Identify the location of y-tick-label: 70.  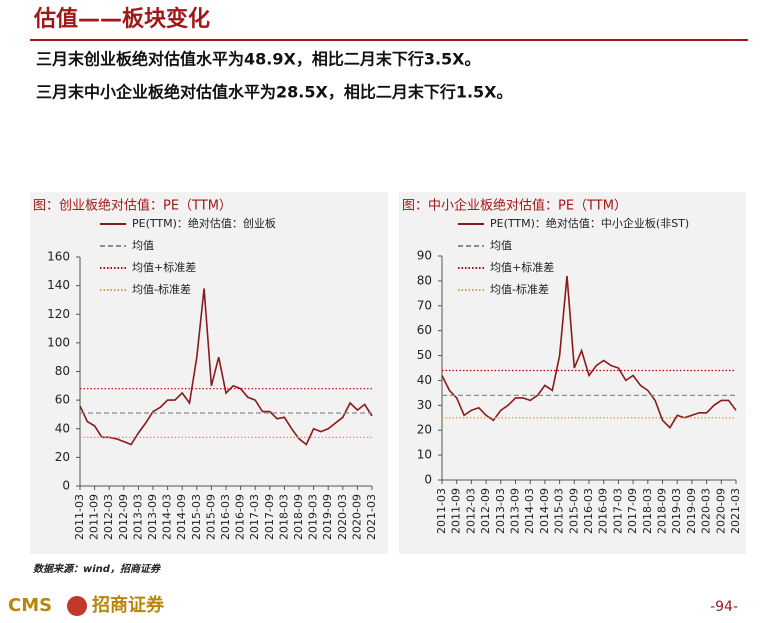
(424, 305).